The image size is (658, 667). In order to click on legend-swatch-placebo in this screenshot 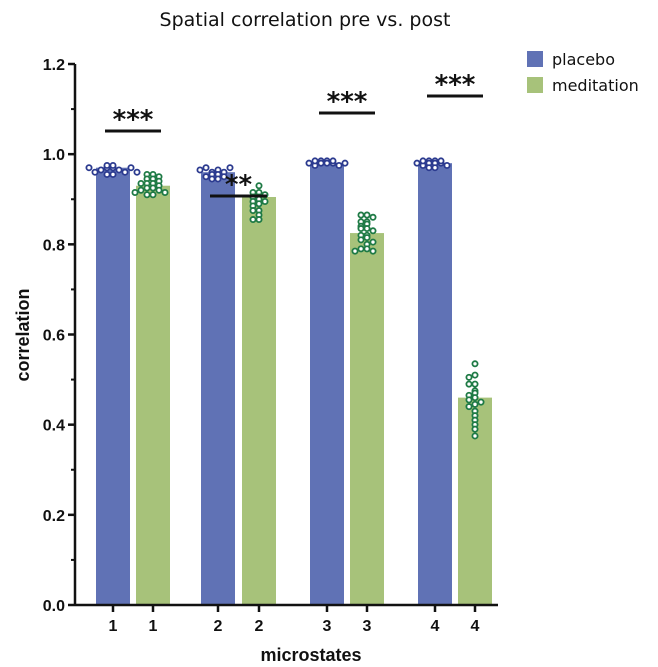, I will do `click(535, 59)`.